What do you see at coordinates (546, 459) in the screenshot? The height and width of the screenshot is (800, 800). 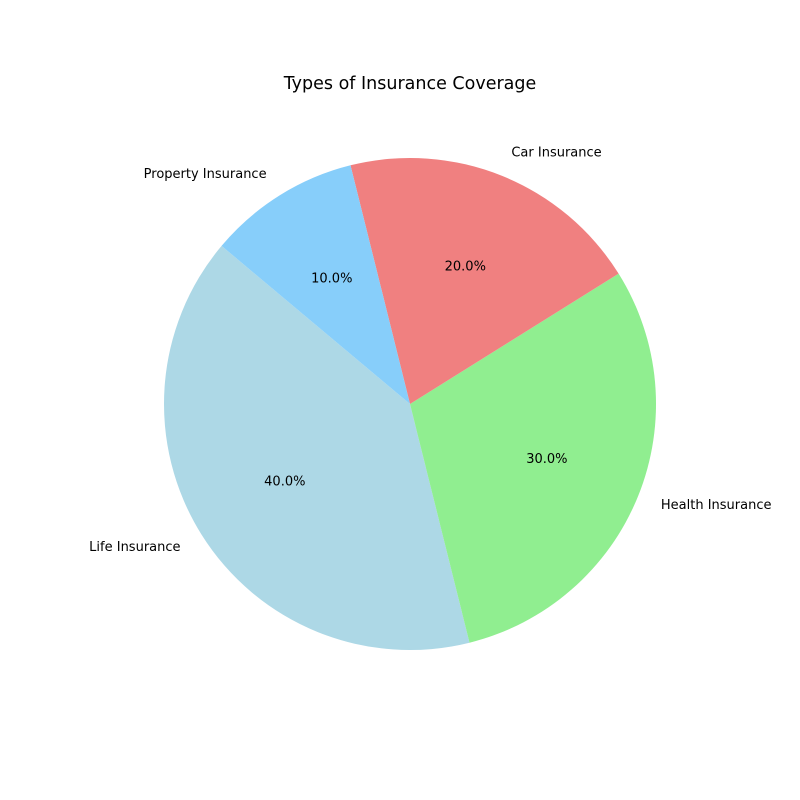 I see `pie-percent-label: 30.0%` at bounding box center [546, 459].